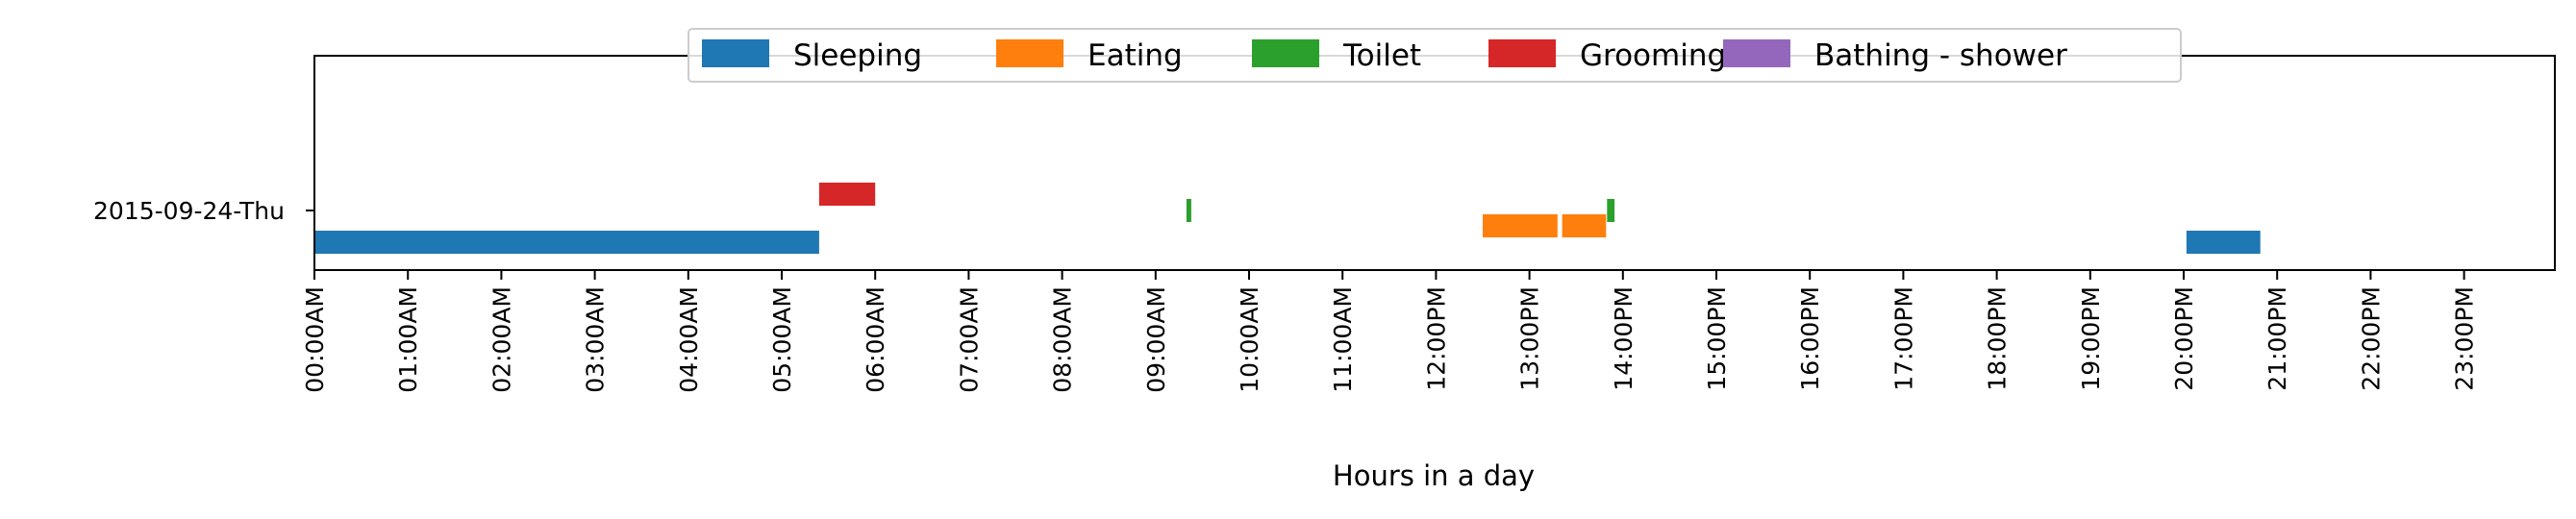 This screenshot has width=2576, height=519. I want to click on x-tick-label: 23:00PM, so click(2465, 338).